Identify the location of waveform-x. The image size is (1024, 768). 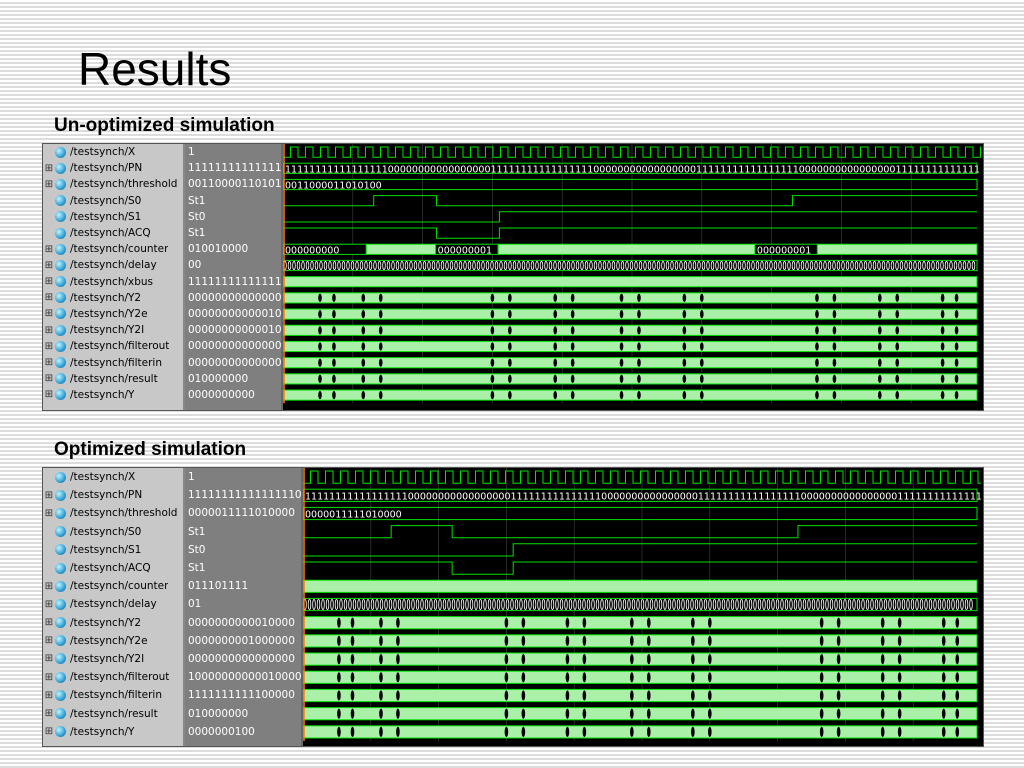
(632, 152).